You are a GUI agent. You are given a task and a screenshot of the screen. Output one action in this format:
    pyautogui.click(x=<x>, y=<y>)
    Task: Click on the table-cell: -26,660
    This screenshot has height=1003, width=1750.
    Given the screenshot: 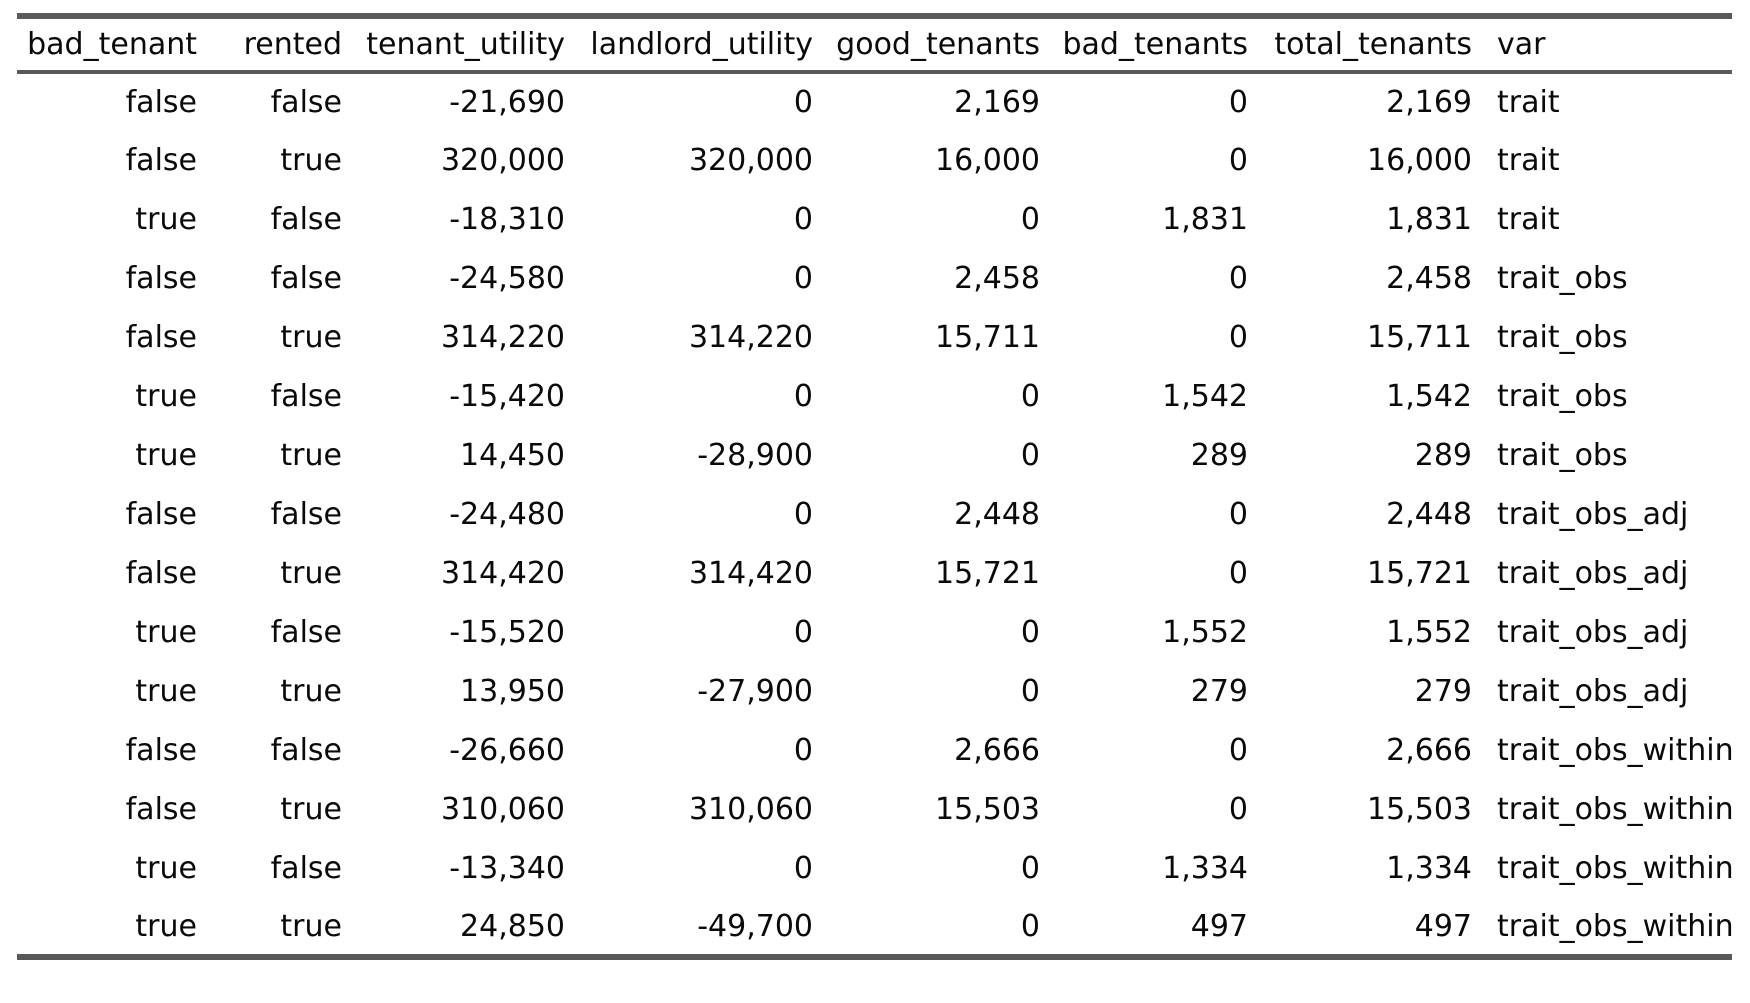 What is the action you would take?
    pyautogui.click(x=507, y=750)
    